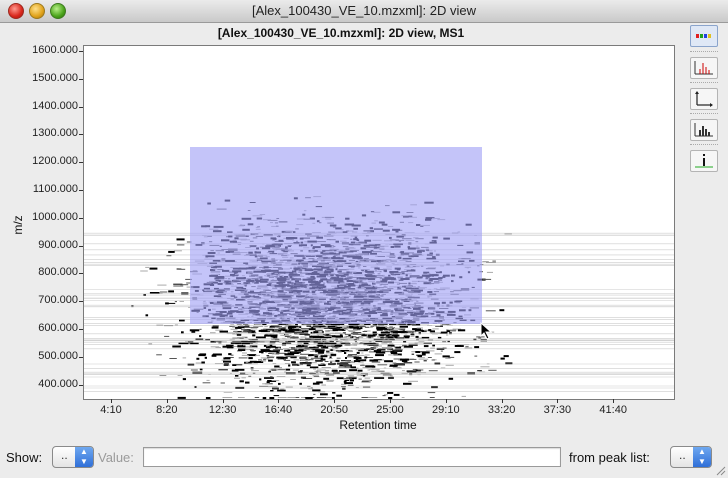 Image resolution: width=728 pixels, height=478 pixels. What do you see at coordinates (614, 401) in the screenshot?
I see `x-tick-mark` at bounding box center [614, 401].